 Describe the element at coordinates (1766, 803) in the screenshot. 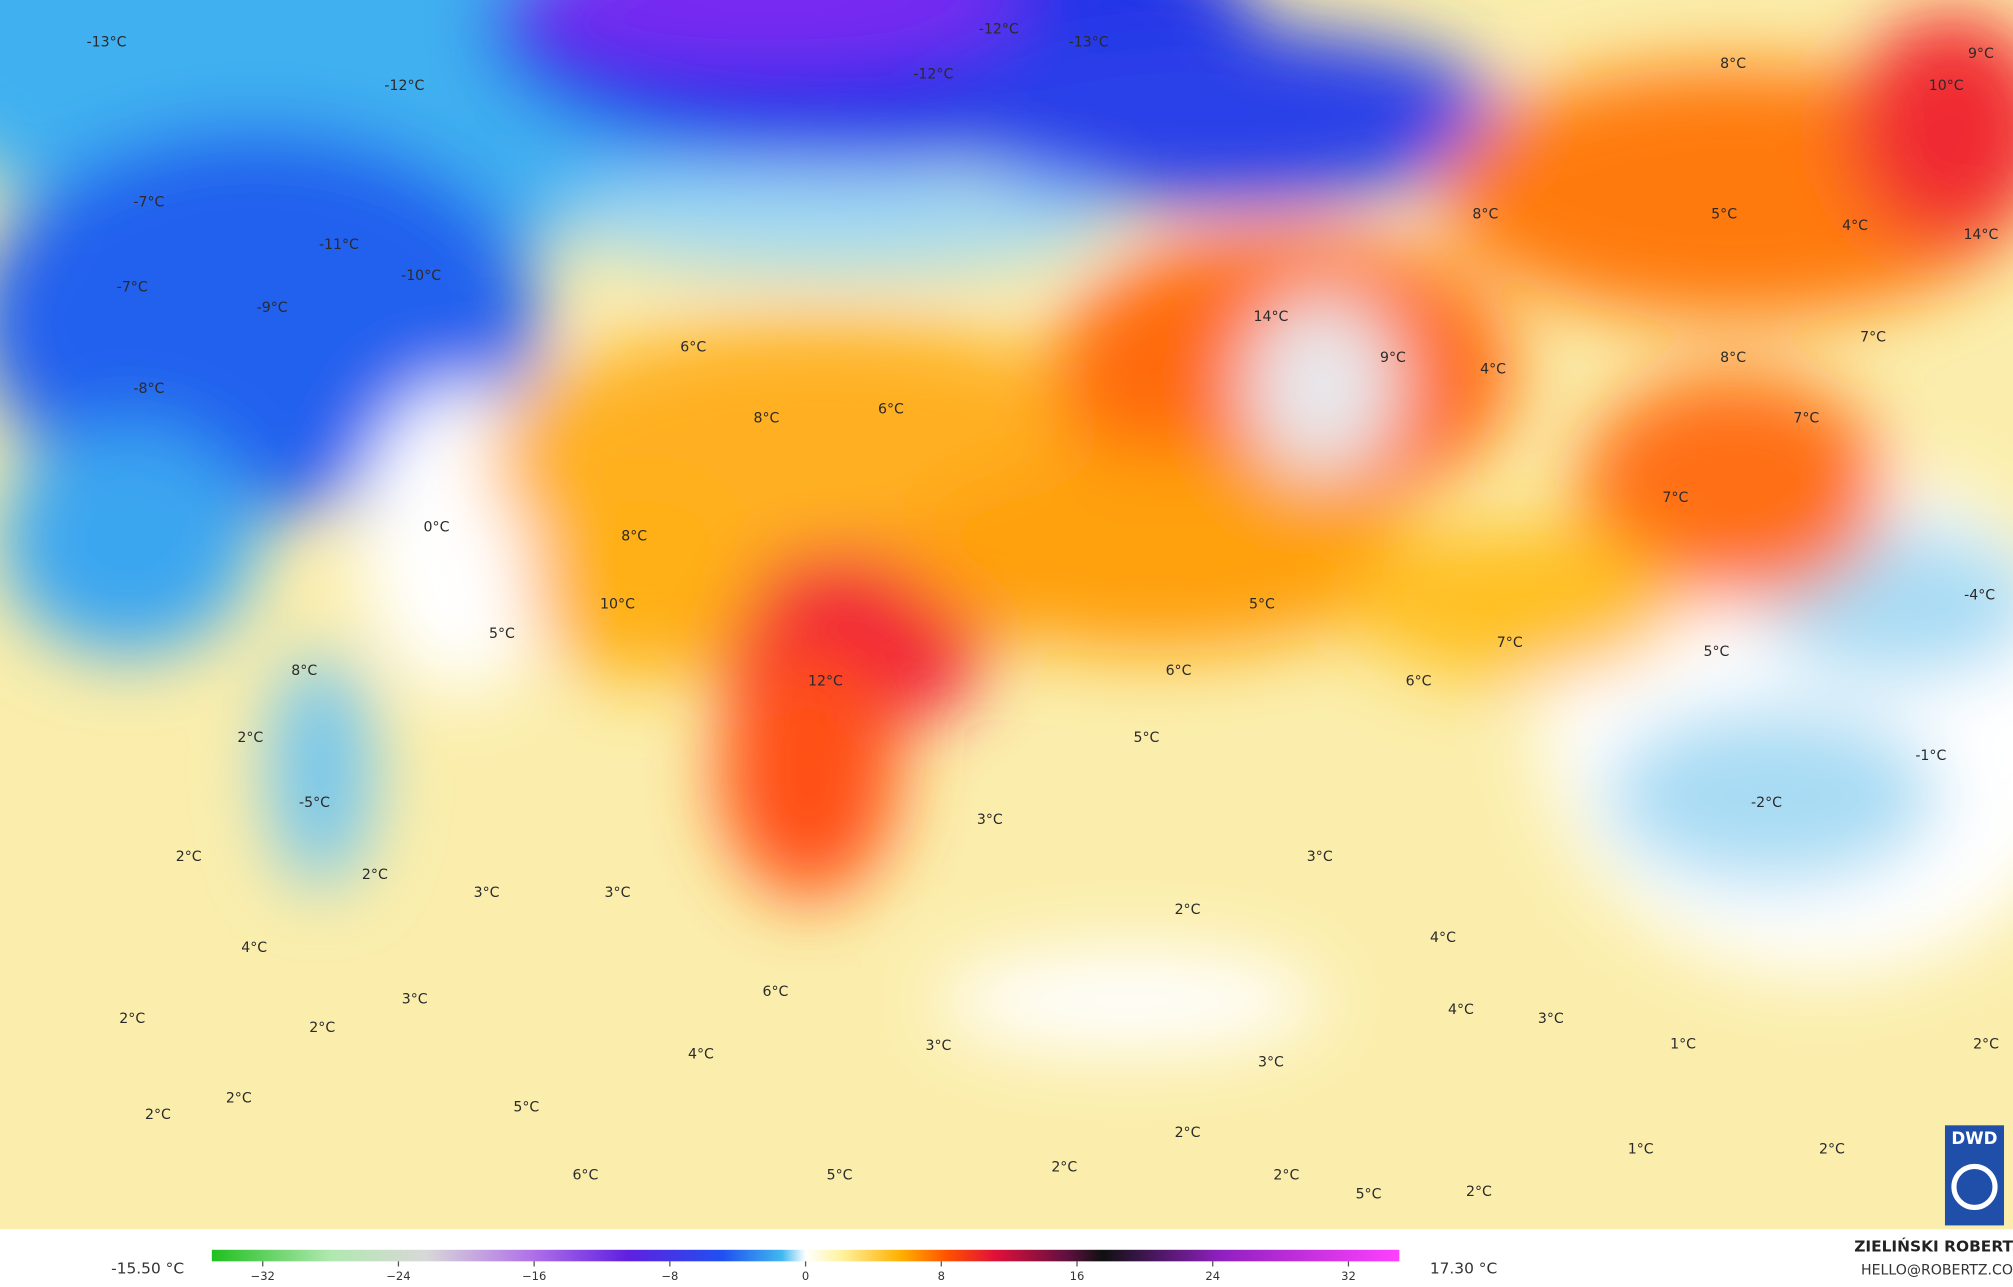

I see `temp-label: -2°C` at that location.